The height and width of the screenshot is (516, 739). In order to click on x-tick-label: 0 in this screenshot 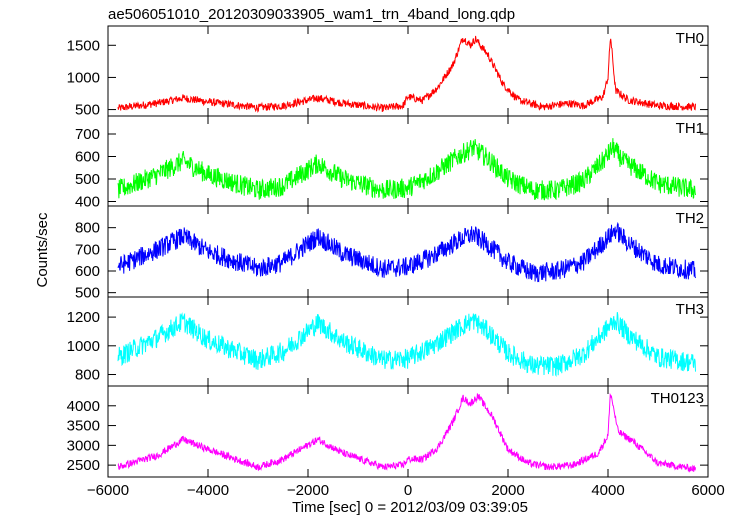, I will do `click(408, 490)`.